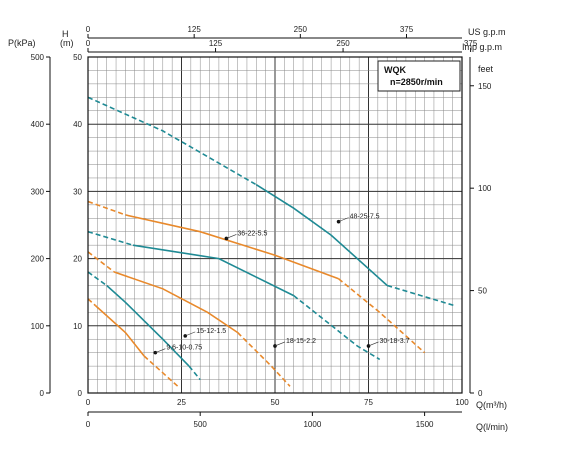 Image resolution: width=570 pixels, height=449 pixels. What do you see at coordinates (38, 124) in the screenshot?
I see `pressure-tick-label: 400` at bounding box center [38, 124].